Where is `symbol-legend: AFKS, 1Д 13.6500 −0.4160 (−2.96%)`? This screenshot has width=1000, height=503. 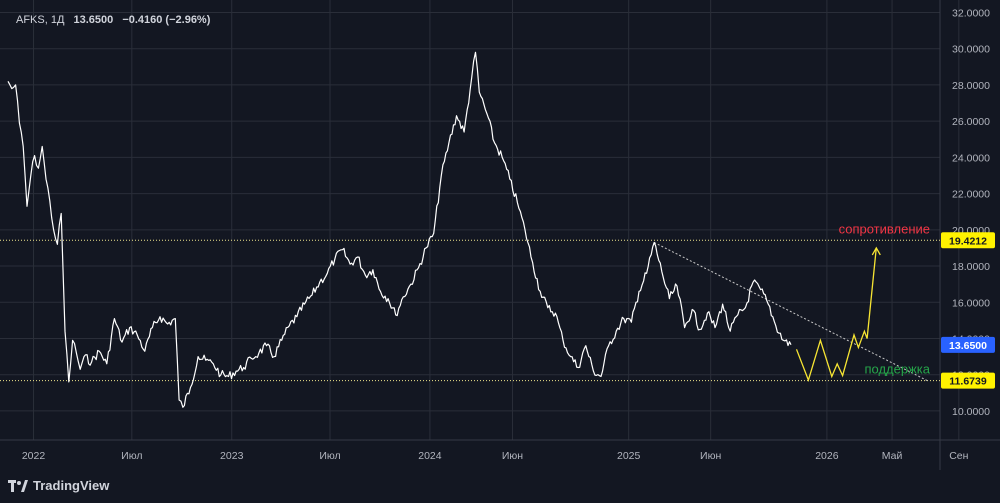
symbol-legend: AFKS, 1Д 13.6500 −0.4160 (−2.96%) is located at coordinates (113, 20).